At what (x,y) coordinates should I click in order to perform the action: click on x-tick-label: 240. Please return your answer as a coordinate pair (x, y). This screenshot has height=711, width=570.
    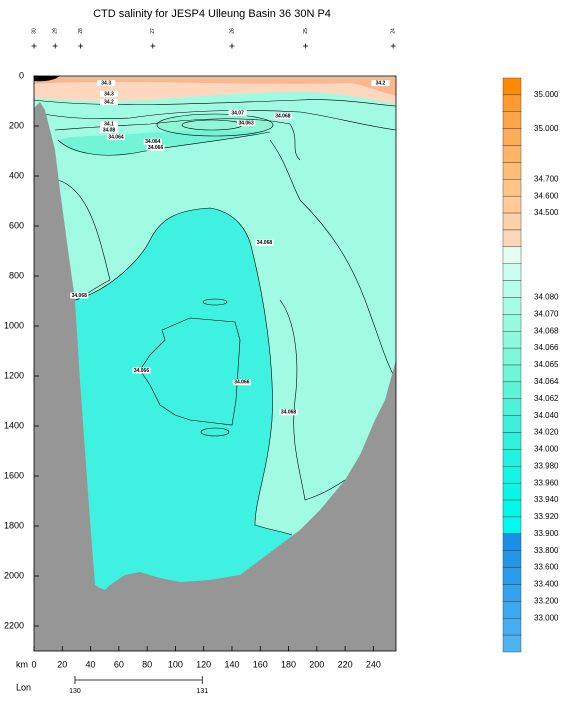
    Looking at the image, I should click on (373, 664).